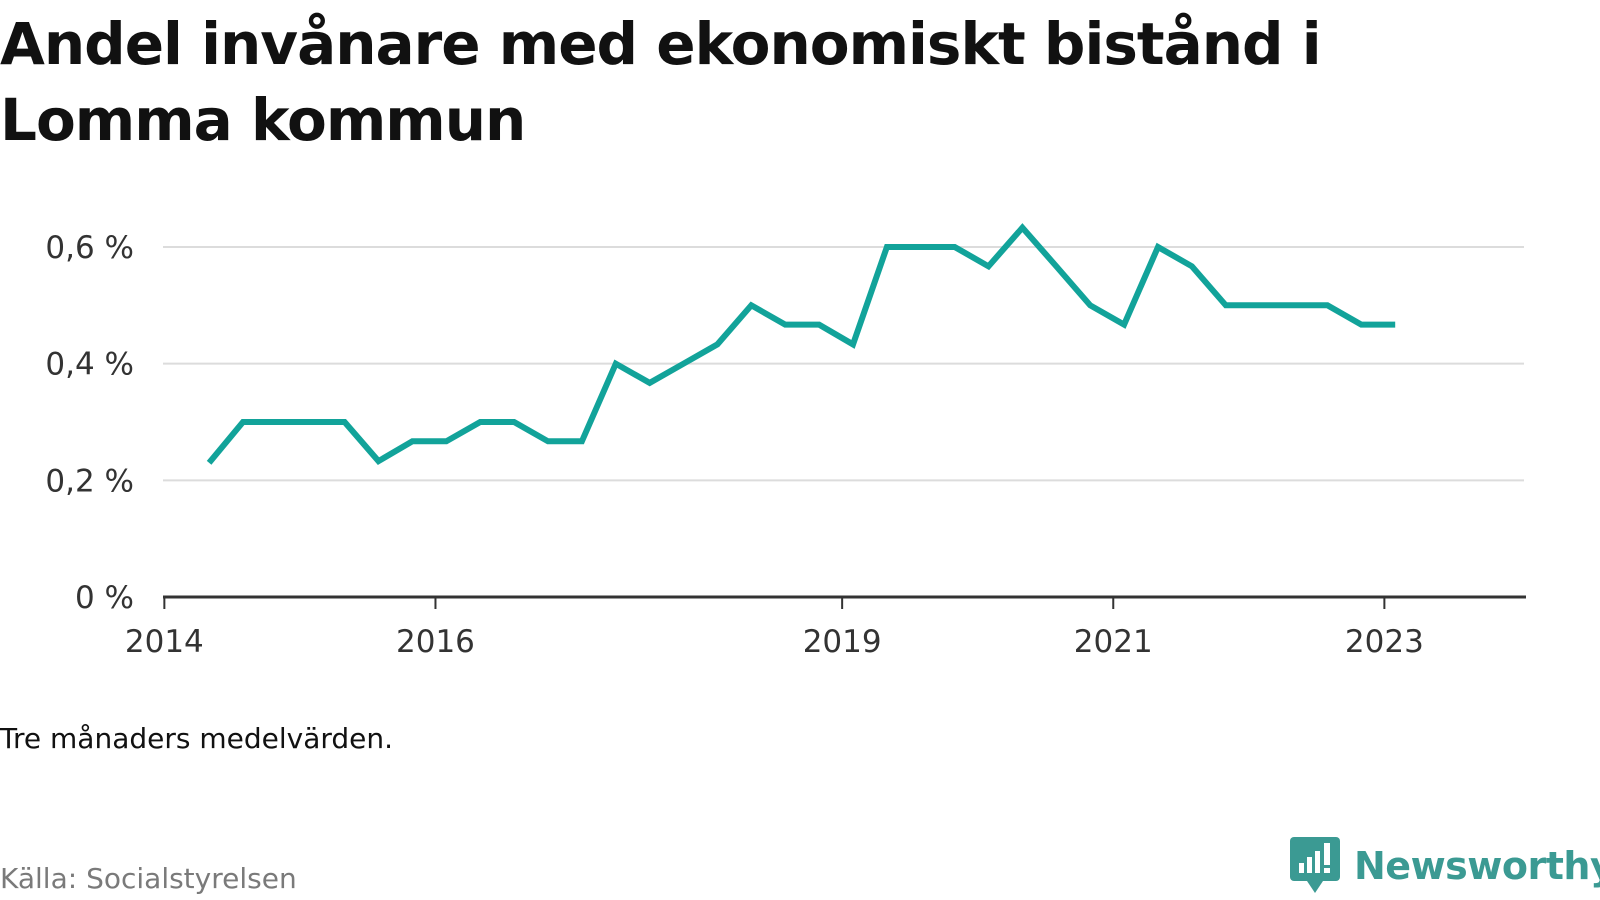 This screenshot has height=900, width=1600. Describe the element at coordinates (1477, 866) in the screenshot. I see `brand-name: Newsworthy` at that location.